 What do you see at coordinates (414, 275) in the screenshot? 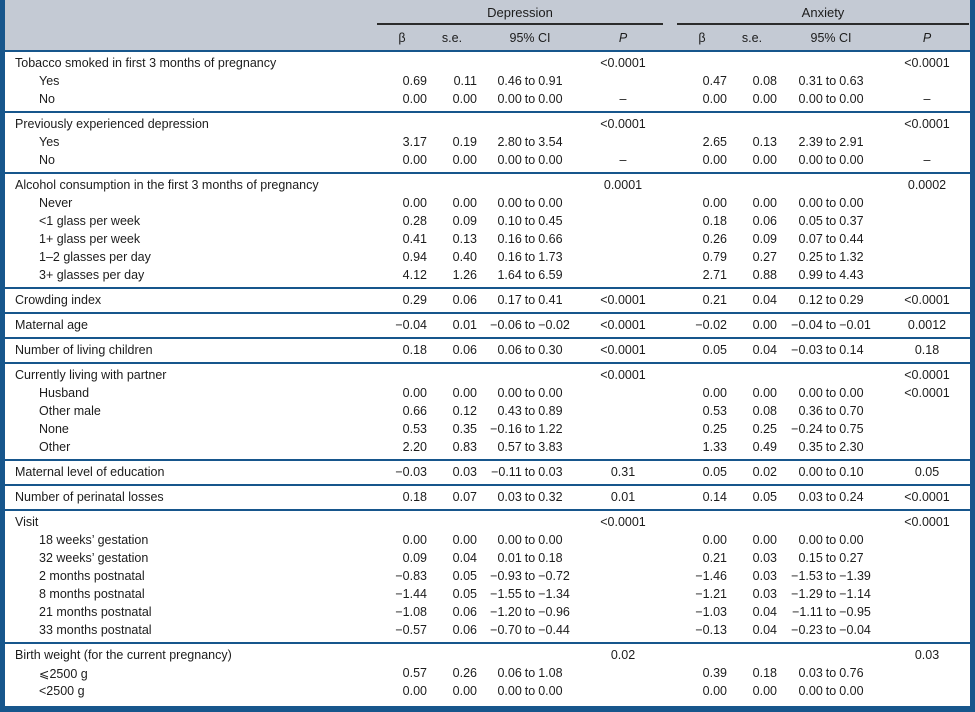
I see `depression-beta-value: 4.12` at bounding box center [414, 275].